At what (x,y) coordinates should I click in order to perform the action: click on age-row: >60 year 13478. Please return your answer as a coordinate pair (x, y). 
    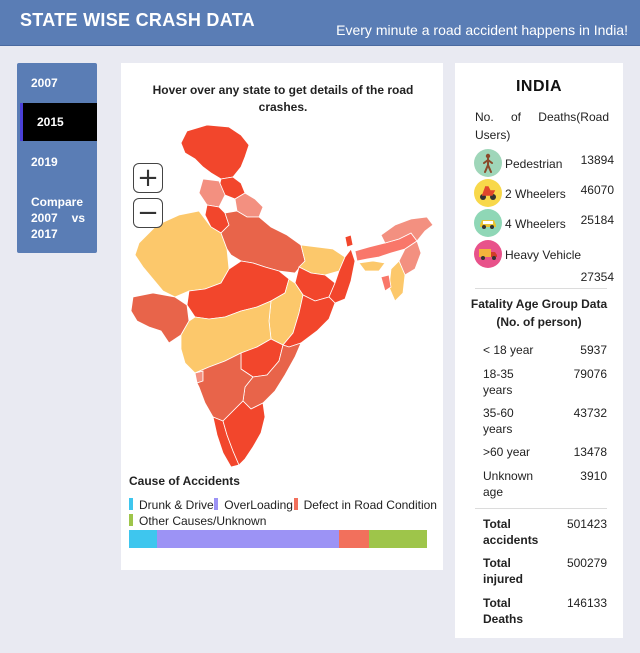
    Looking at the image, I should click on (545, 452).